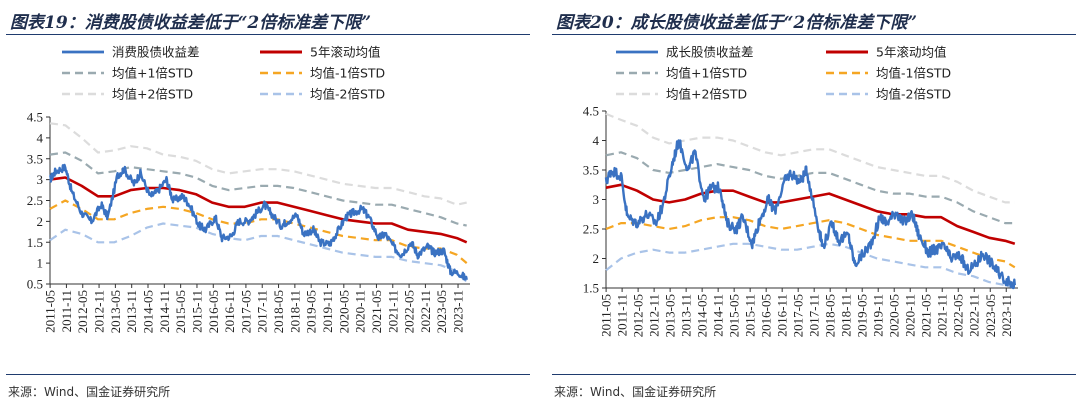 Image resolution: width=1086 pixels, height=404 pixels. I want to click on chart-title-bar: 图表19：消费股债收益差低于“2倍标准差下限”, so click(268, 19).